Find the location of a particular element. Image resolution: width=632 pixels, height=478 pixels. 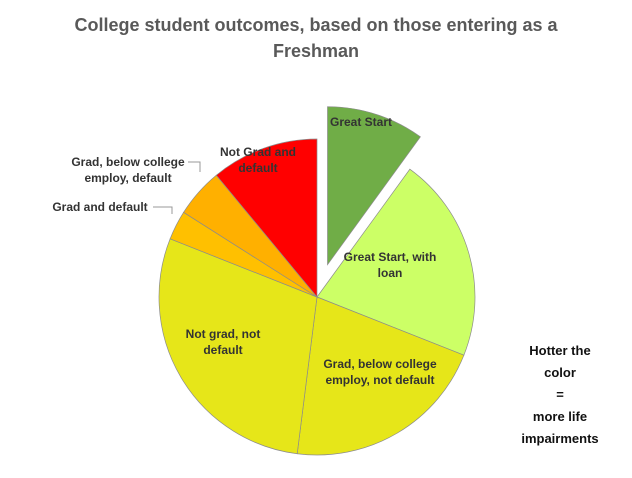

annotation-line: = is located at coordinates (560, 394).